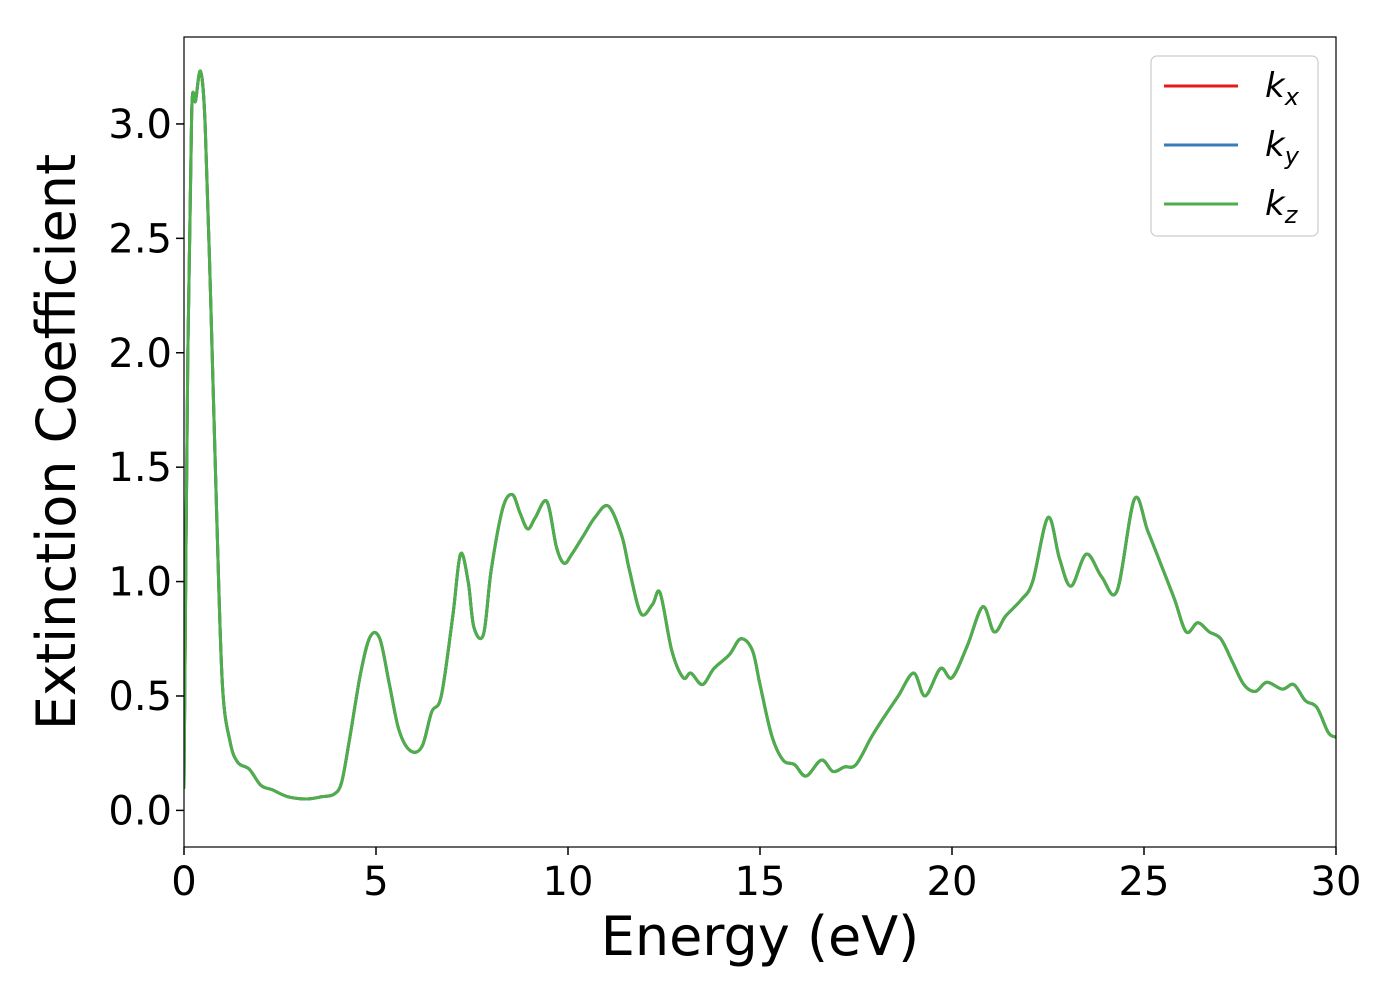 This screenshot has width=1400, height=1000. What do you see at coordinates (375, 882) in the screenshot?
I see `x-tick-label: 5` at bounding box center [375, 882].